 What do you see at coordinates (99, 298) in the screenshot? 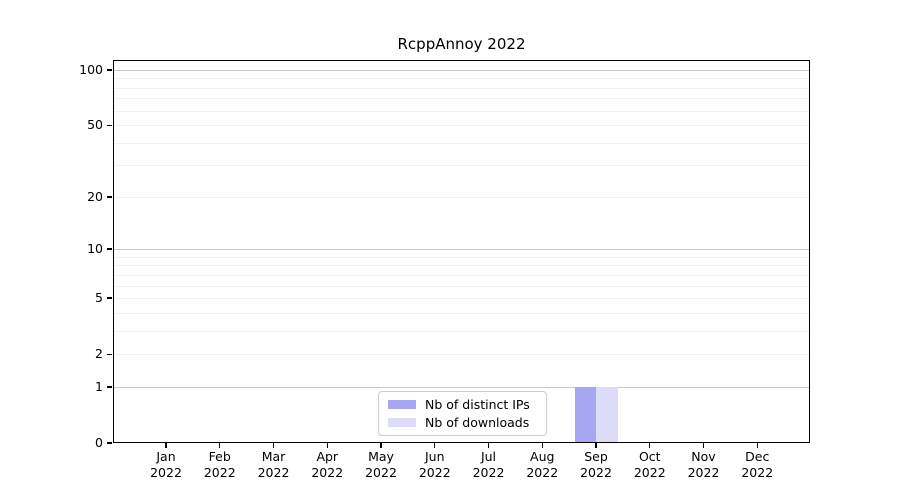
I see `y-axis-tick-label: 5` at bounding box center [99, 298].